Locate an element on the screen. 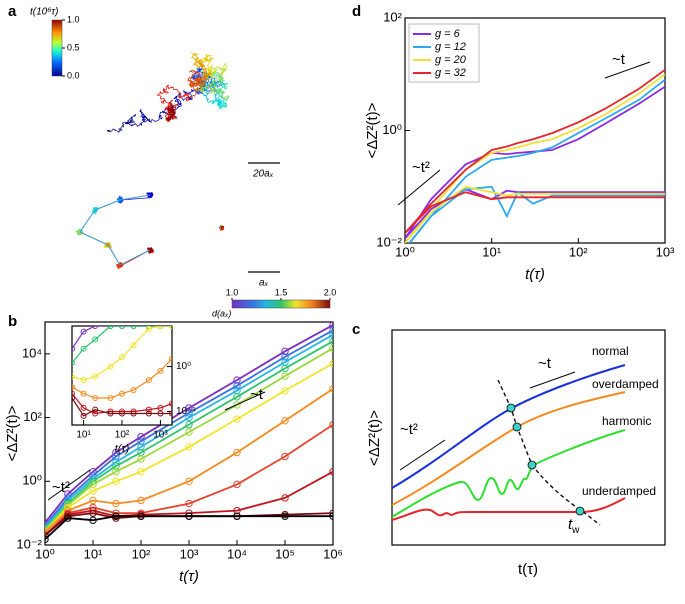  series-group is located at coordinates (535, 156).